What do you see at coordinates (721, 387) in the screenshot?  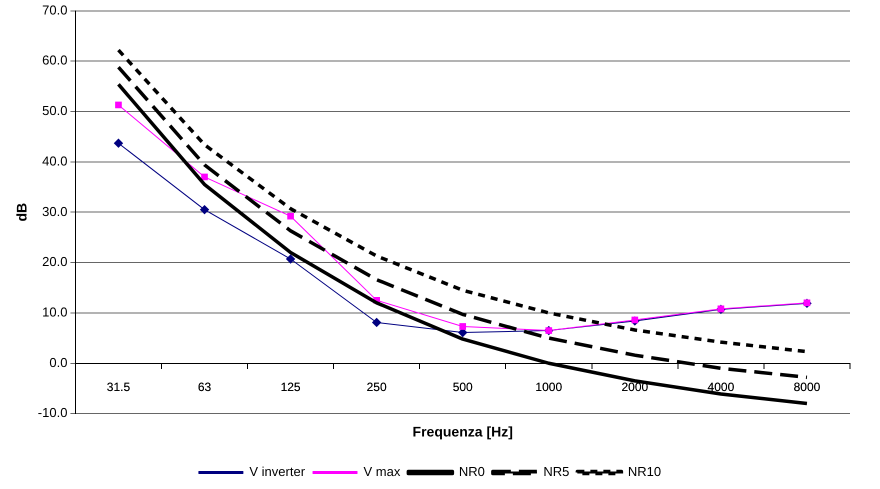 I see `x-tick-label: 4000` at bounding box center [721, 387].